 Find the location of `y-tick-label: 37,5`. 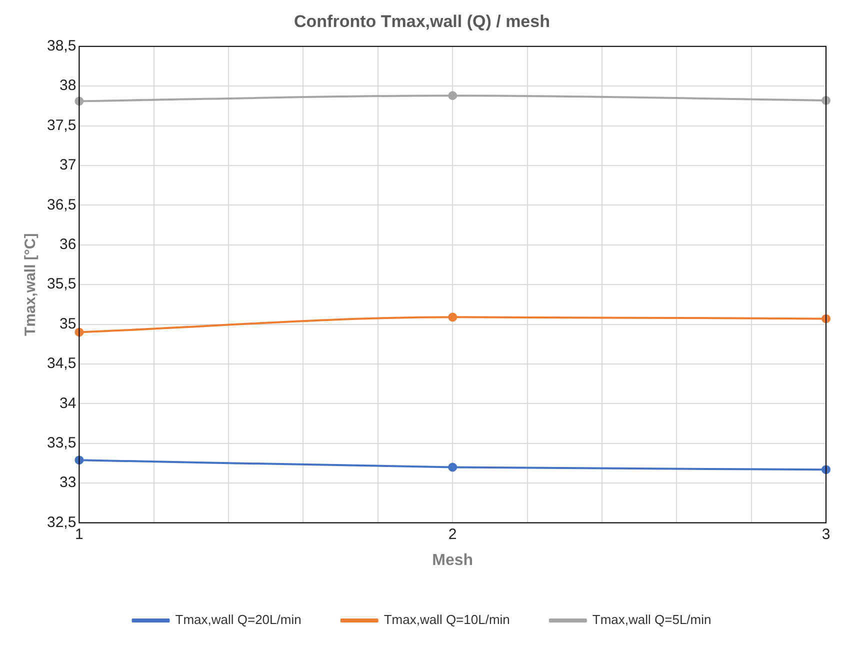

y-tick-label: 37,5 is located at coordinates (61, 125).